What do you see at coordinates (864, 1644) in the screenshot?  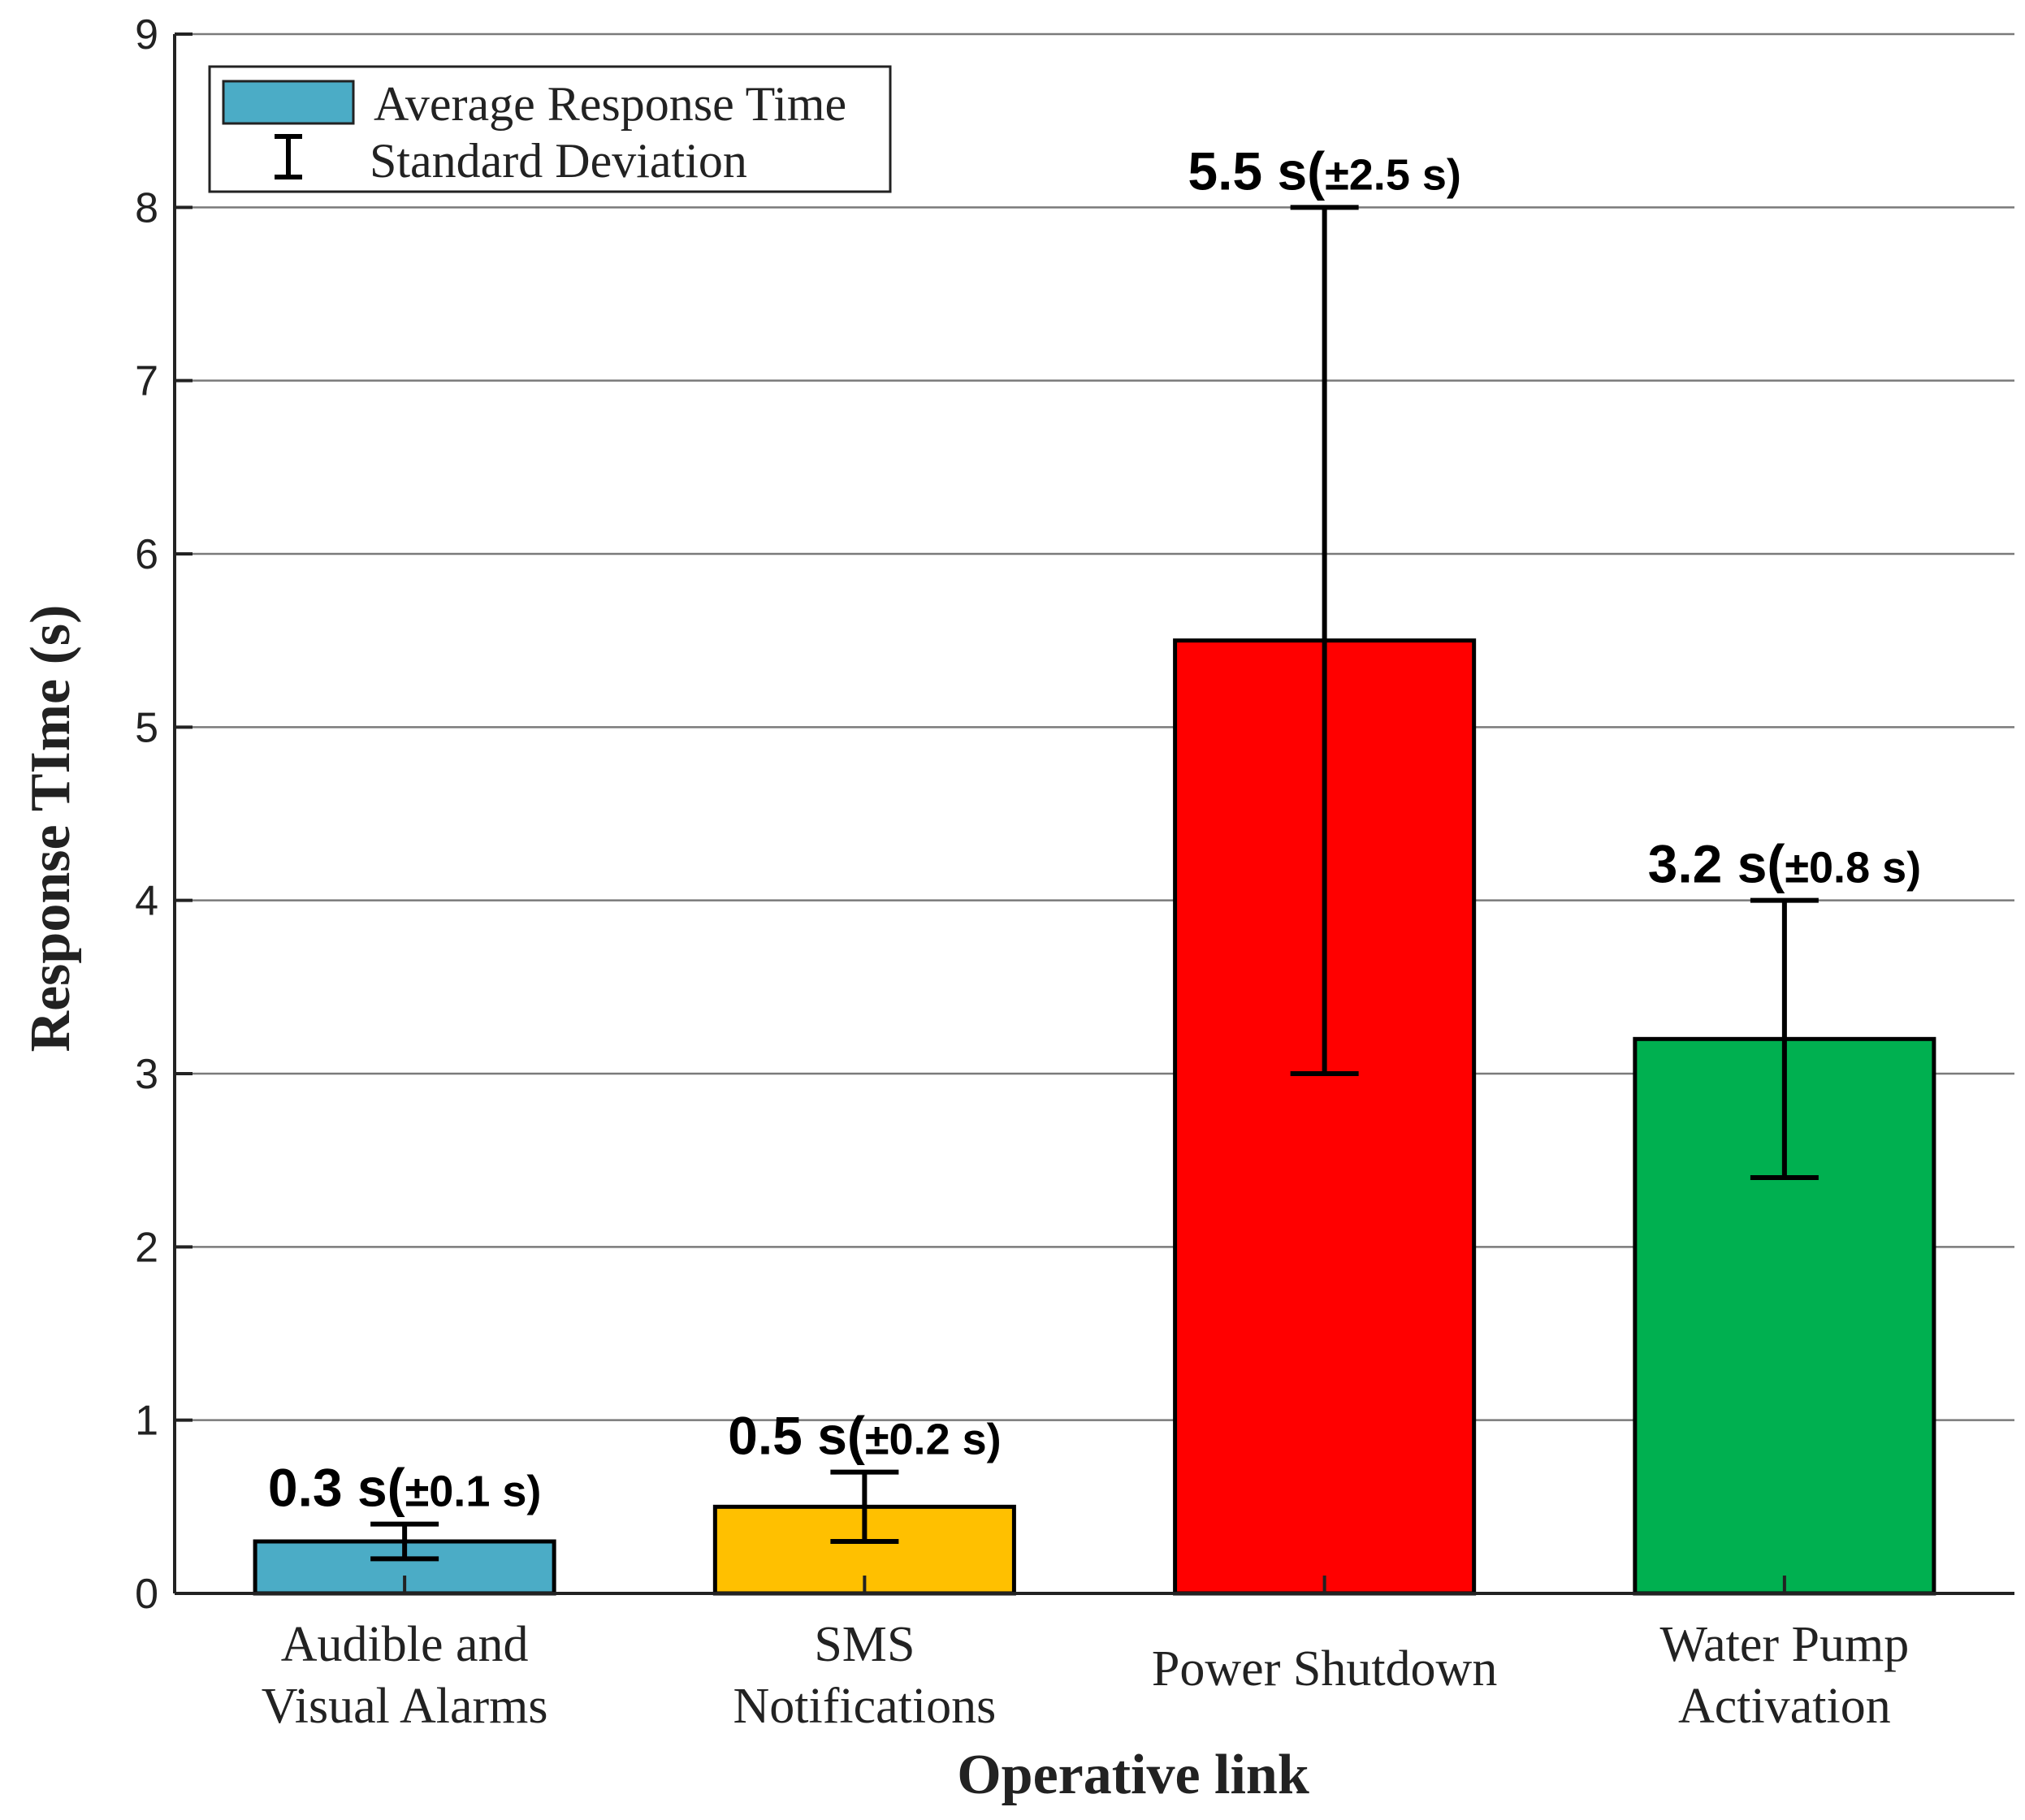 I see `x-tick-label: SMS` at bounding box center [864, 1644].